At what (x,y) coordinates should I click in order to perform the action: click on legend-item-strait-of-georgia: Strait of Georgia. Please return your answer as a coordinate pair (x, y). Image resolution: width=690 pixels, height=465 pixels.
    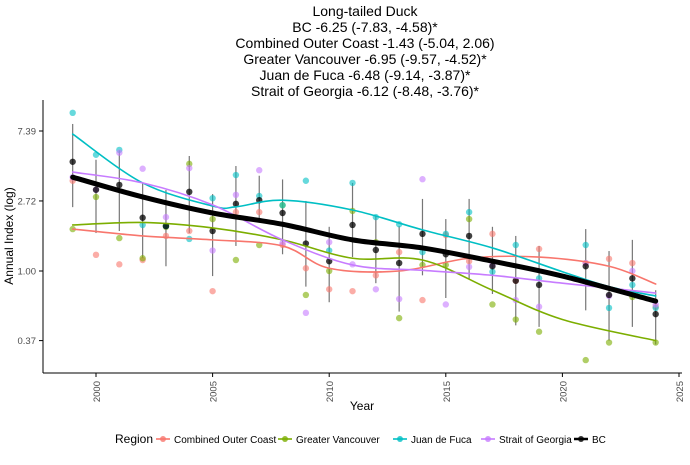
    Looking at the image, I should click on (526, 440).